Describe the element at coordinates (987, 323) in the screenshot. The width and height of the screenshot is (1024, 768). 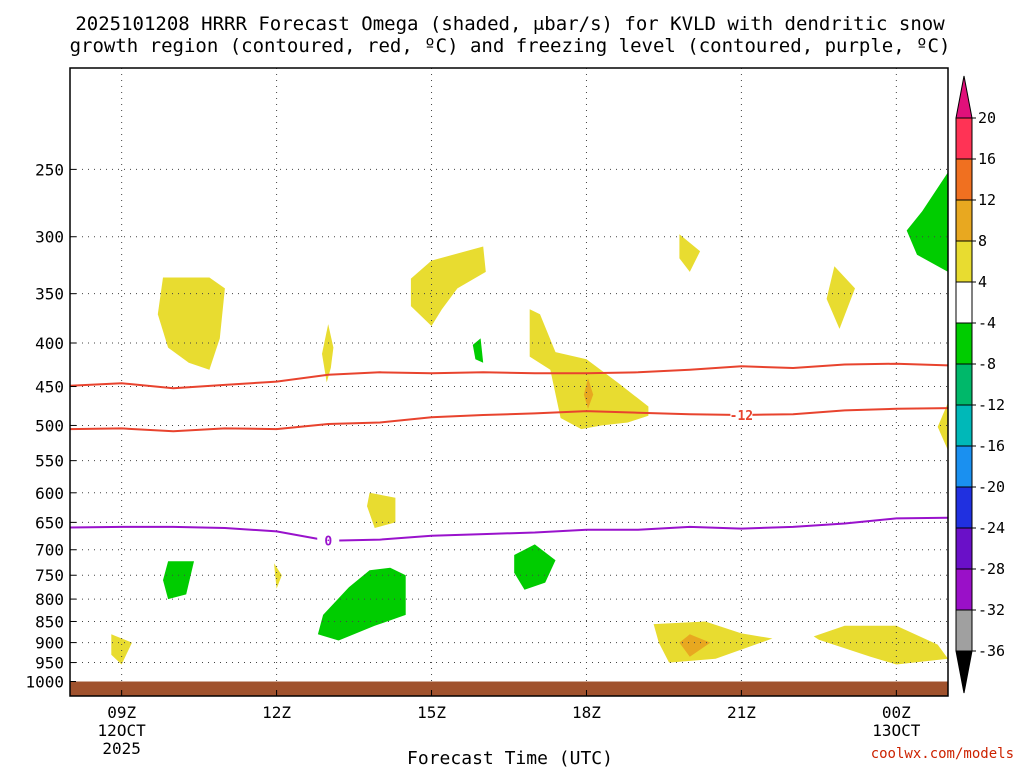
I see `colorbar-label: -4` at that location.